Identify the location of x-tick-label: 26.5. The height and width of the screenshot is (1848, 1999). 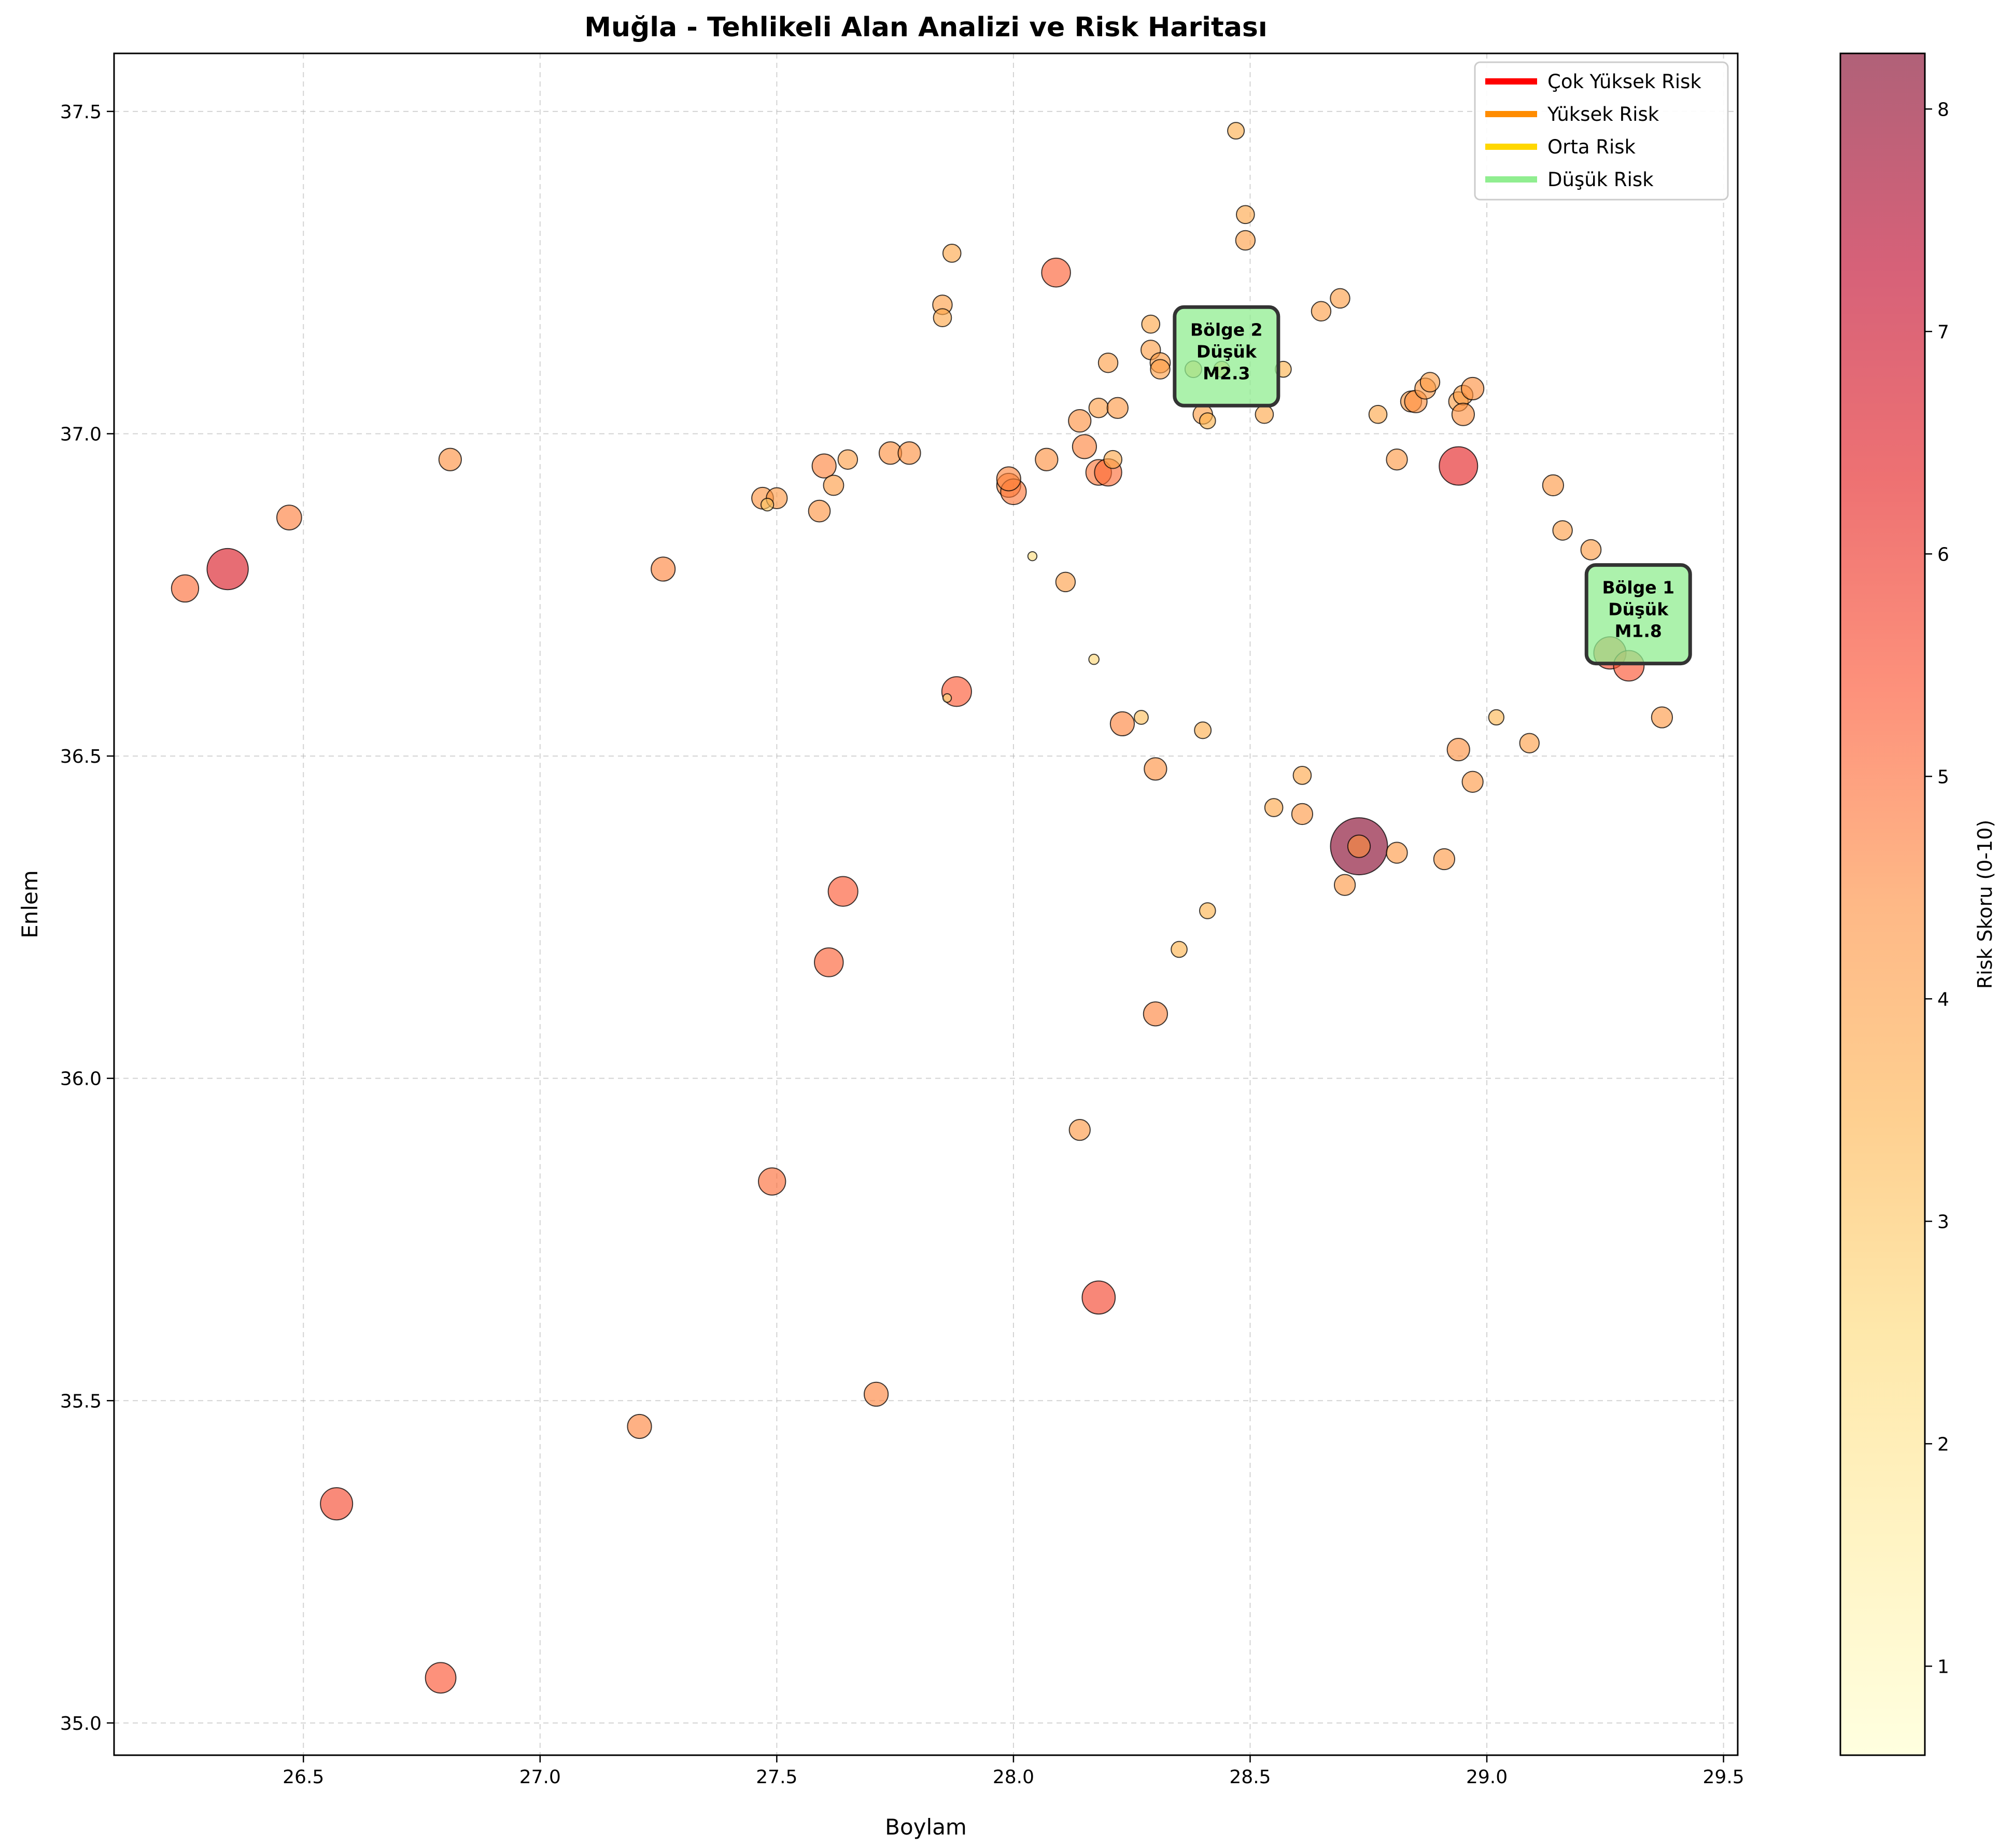
(303, 1777).